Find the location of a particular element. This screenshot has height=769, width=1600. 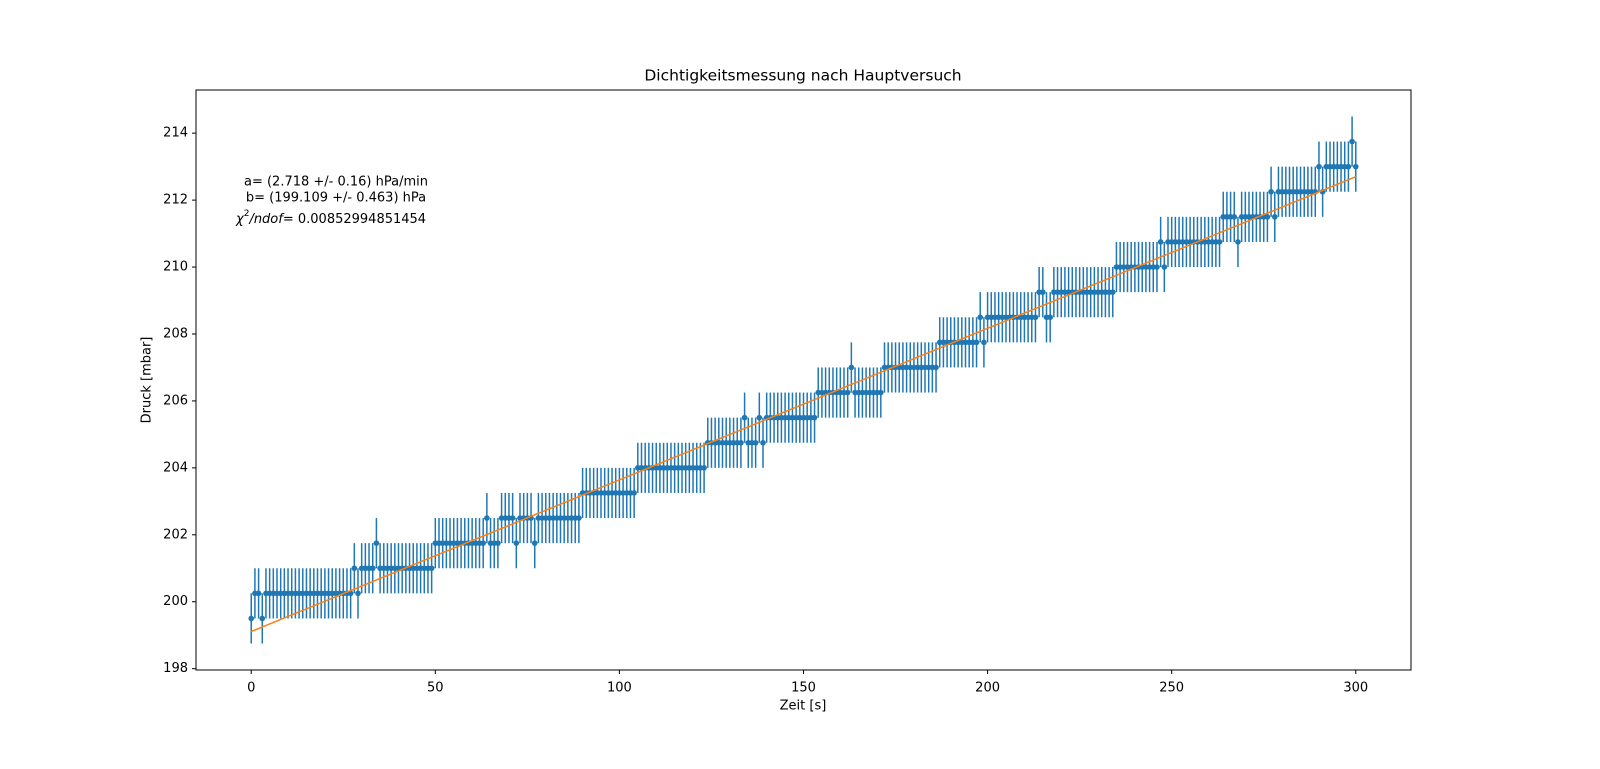

annotation-power: 2 is located at coordinates (247, 214).